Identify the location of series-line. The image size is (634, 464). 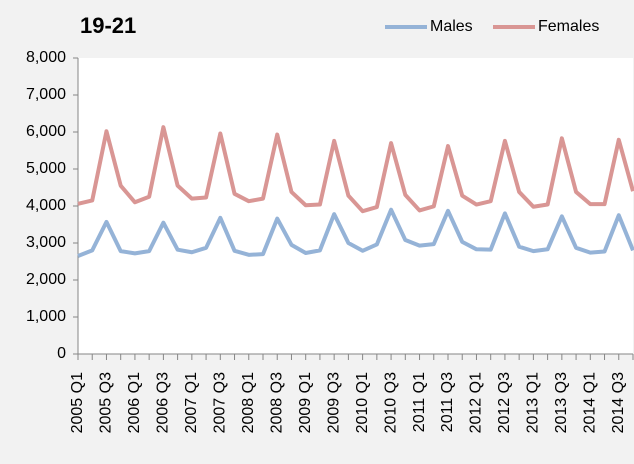
(355, 232).